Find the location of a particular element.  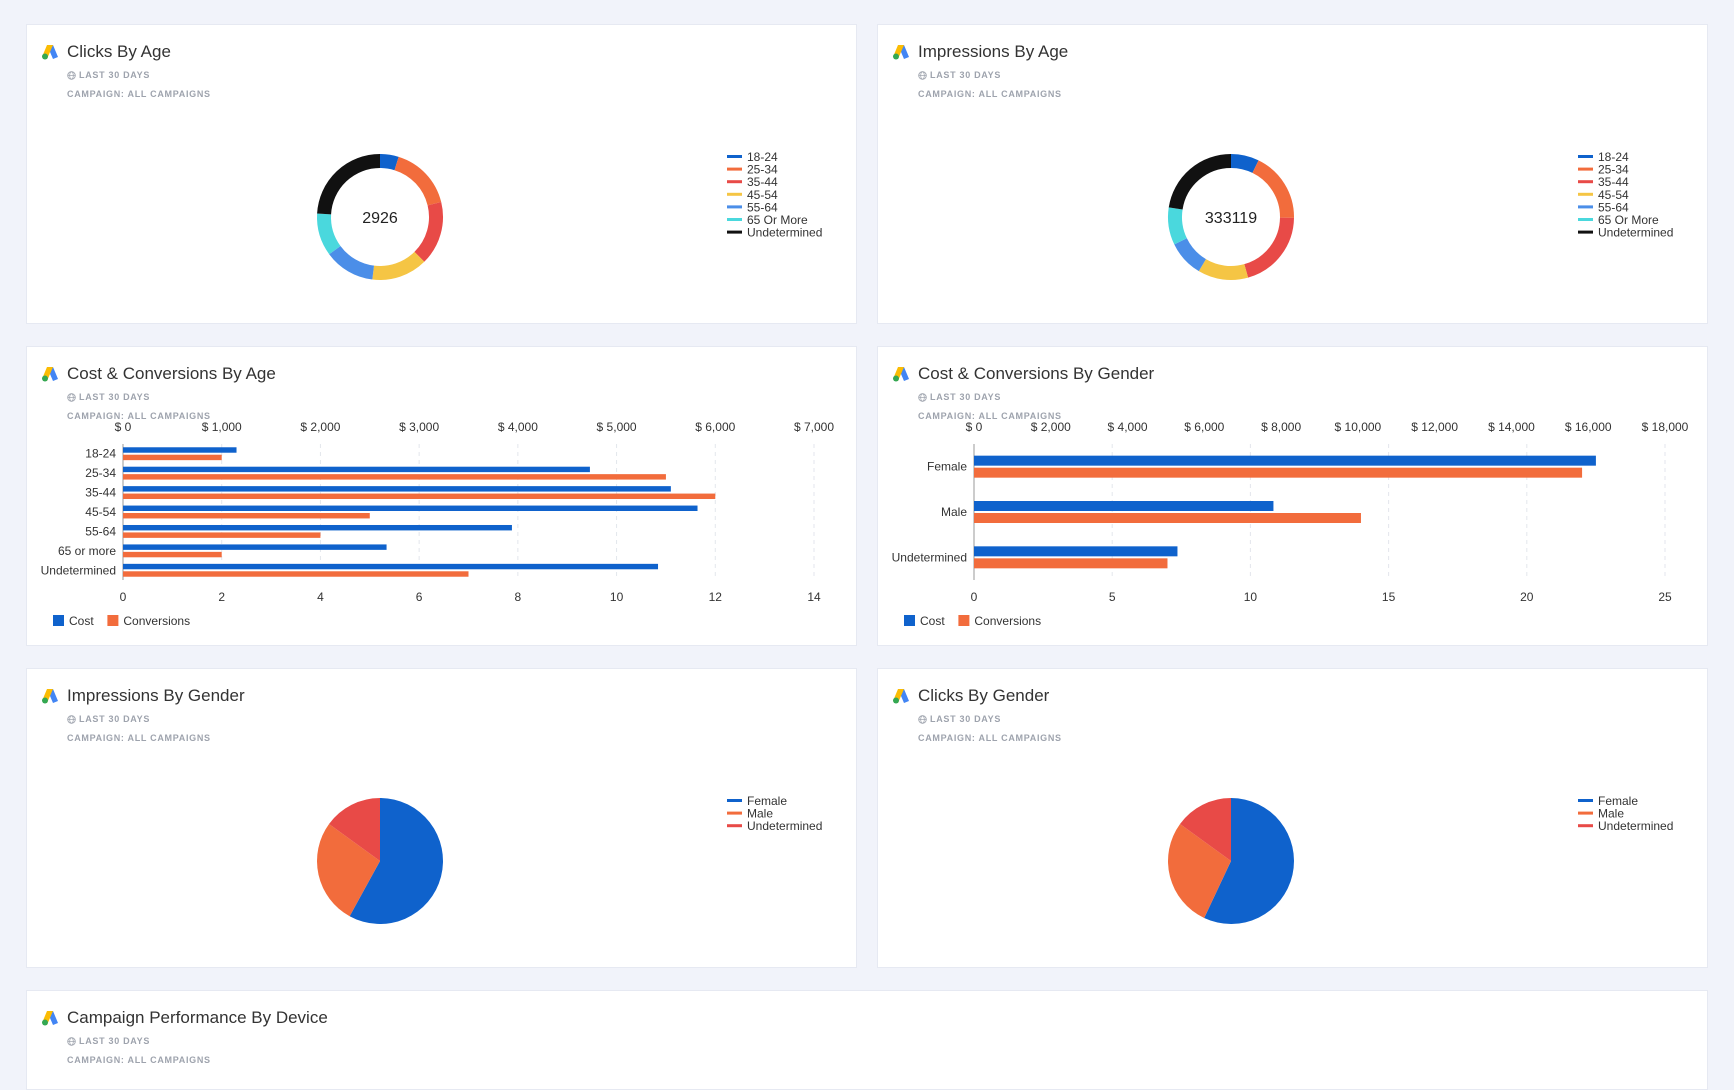

top-axis-tick-label: $ 18,000 is located at coordinates (1665, 427).